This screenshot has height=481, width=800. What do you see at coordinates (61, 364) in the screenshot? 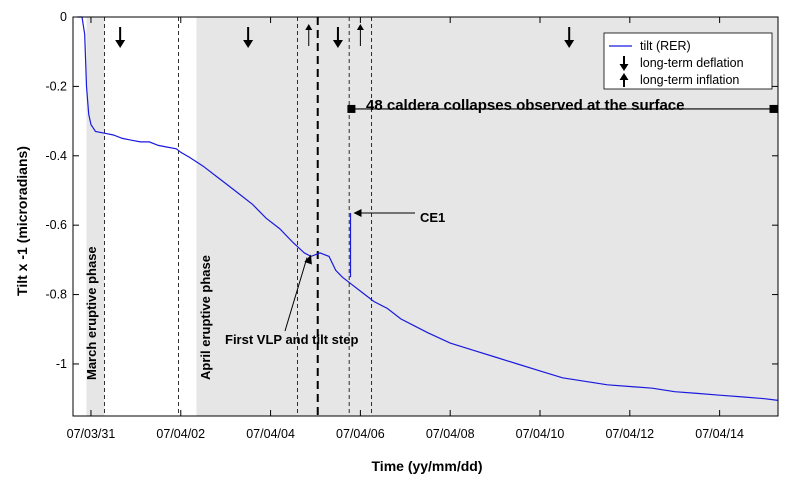
I see `y-tick-label: -1` at bounding box center [61, 364].